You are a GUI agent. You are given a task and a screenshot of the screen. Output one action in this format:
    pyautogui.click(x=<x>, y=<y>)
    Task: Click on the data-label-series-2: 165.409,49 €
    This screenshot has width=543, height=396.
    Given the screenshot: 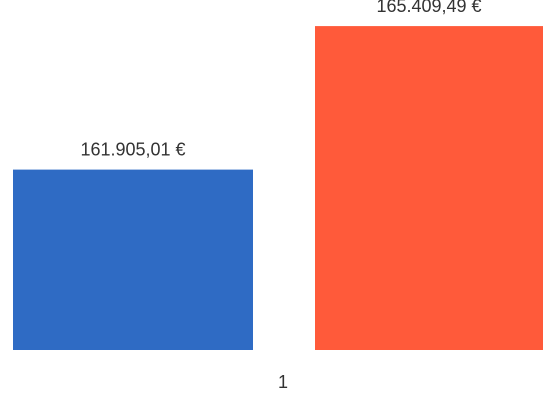 What is the action you would take?
    pyautogui.click(x=428, y=8)
    